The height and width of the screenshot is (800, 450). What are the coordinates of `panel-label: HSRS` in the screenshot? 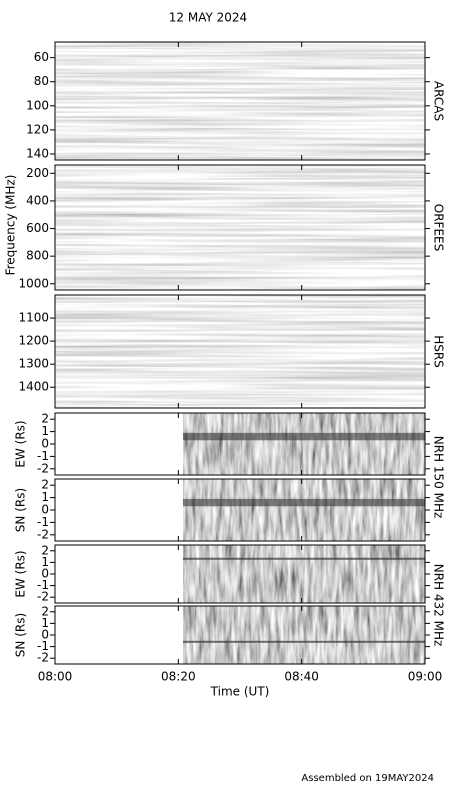 It's located at (439, 351).